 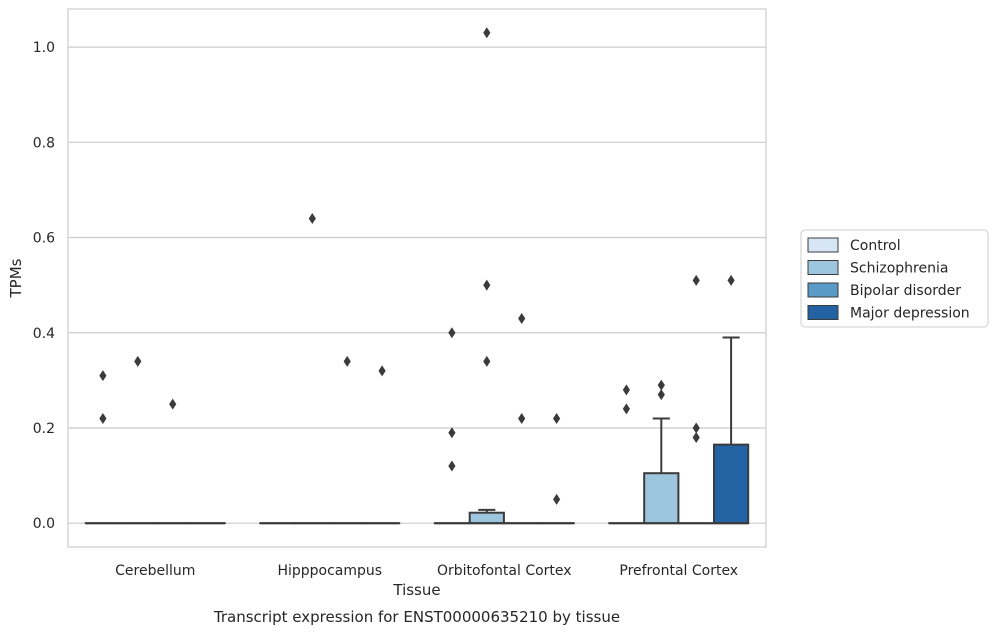 What do you see at coordinates (44, 524) in the screenshot?
I see `y-tick-label: 0.0` at bounding box center [44, 524].